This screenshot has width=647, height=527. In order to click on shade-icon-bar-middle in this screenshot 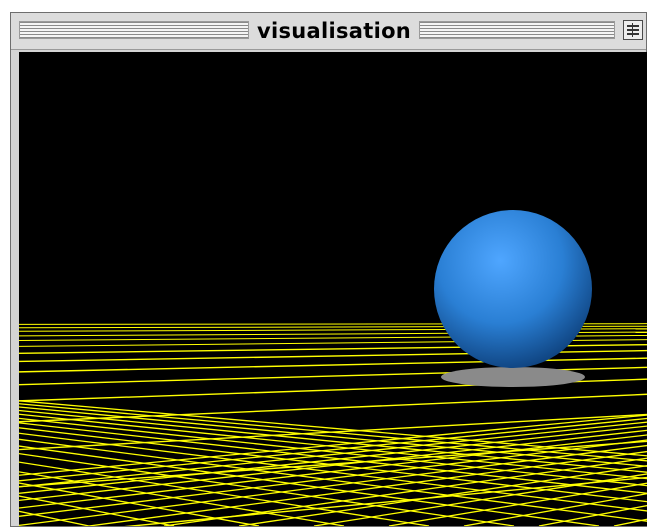, I will do `click(633, 30)`.